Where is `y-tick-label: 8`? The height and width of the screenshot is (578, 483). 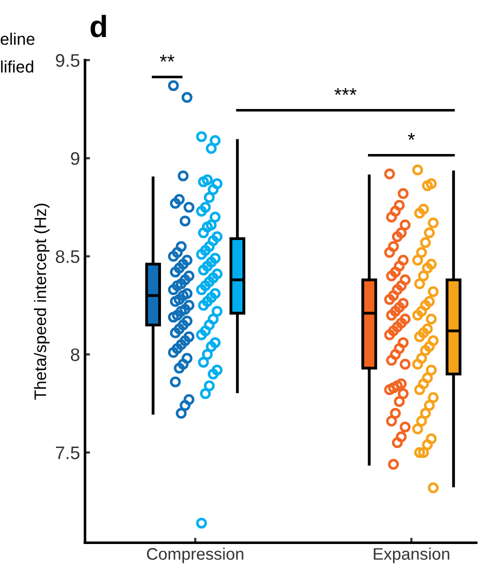 y-tick-label: 8 is located at coordinates (75, 355).